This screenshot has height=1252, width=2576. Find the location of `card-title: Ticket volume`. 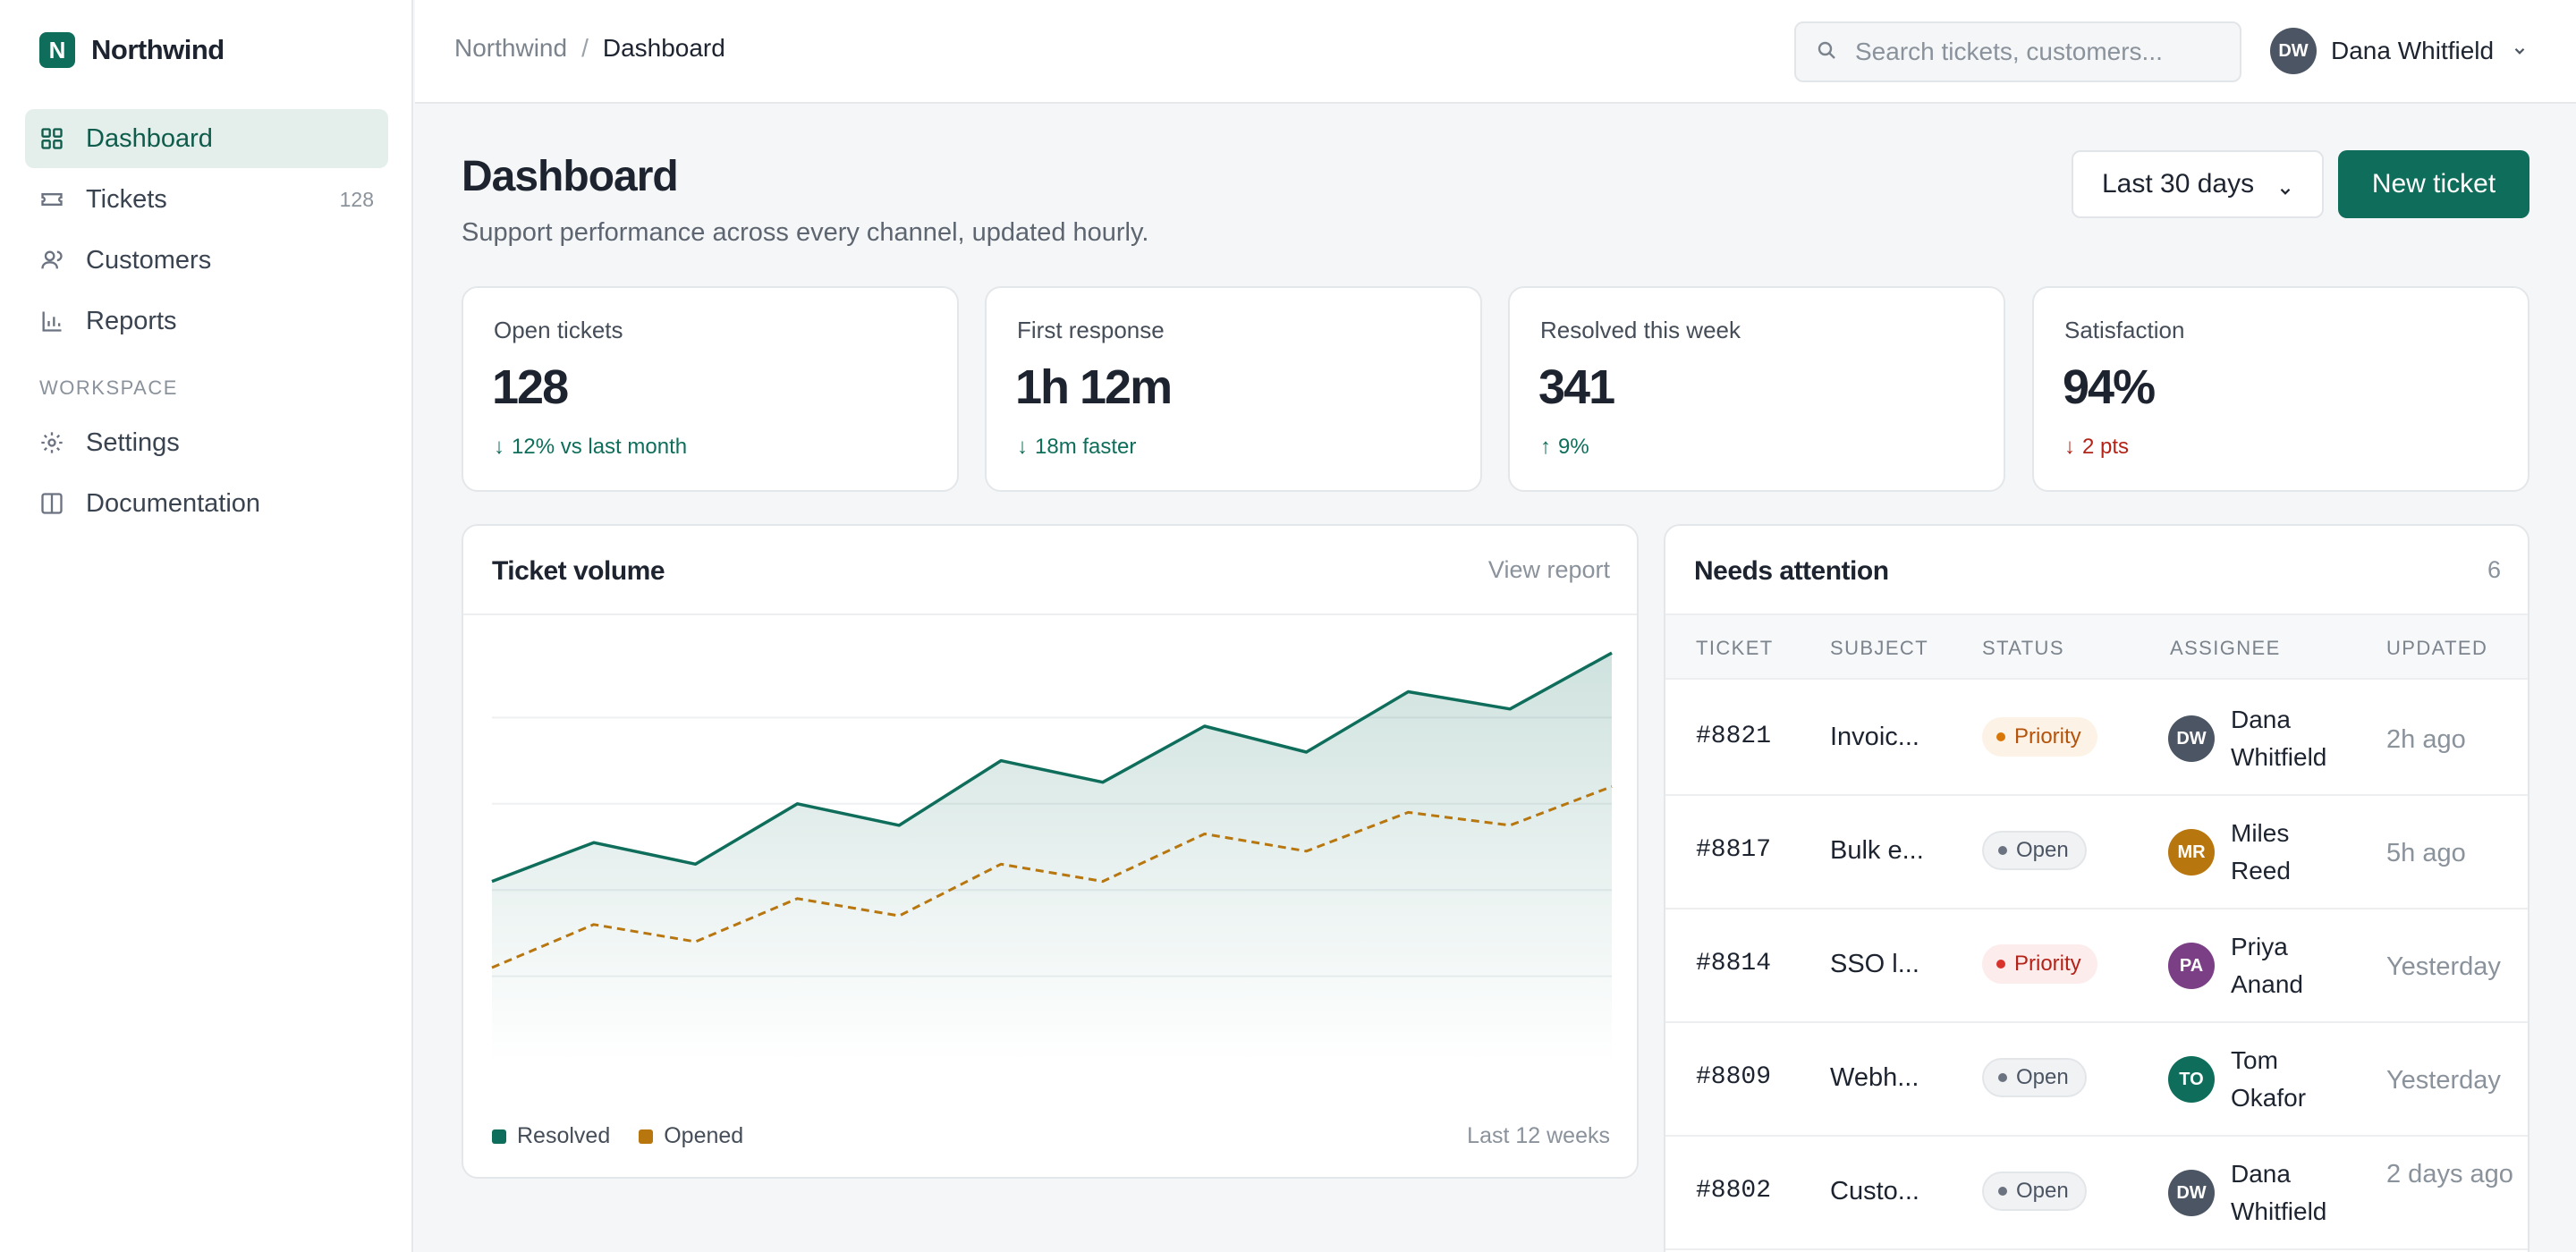

card-title: Ticket volume is located at coordinates (578, 571).